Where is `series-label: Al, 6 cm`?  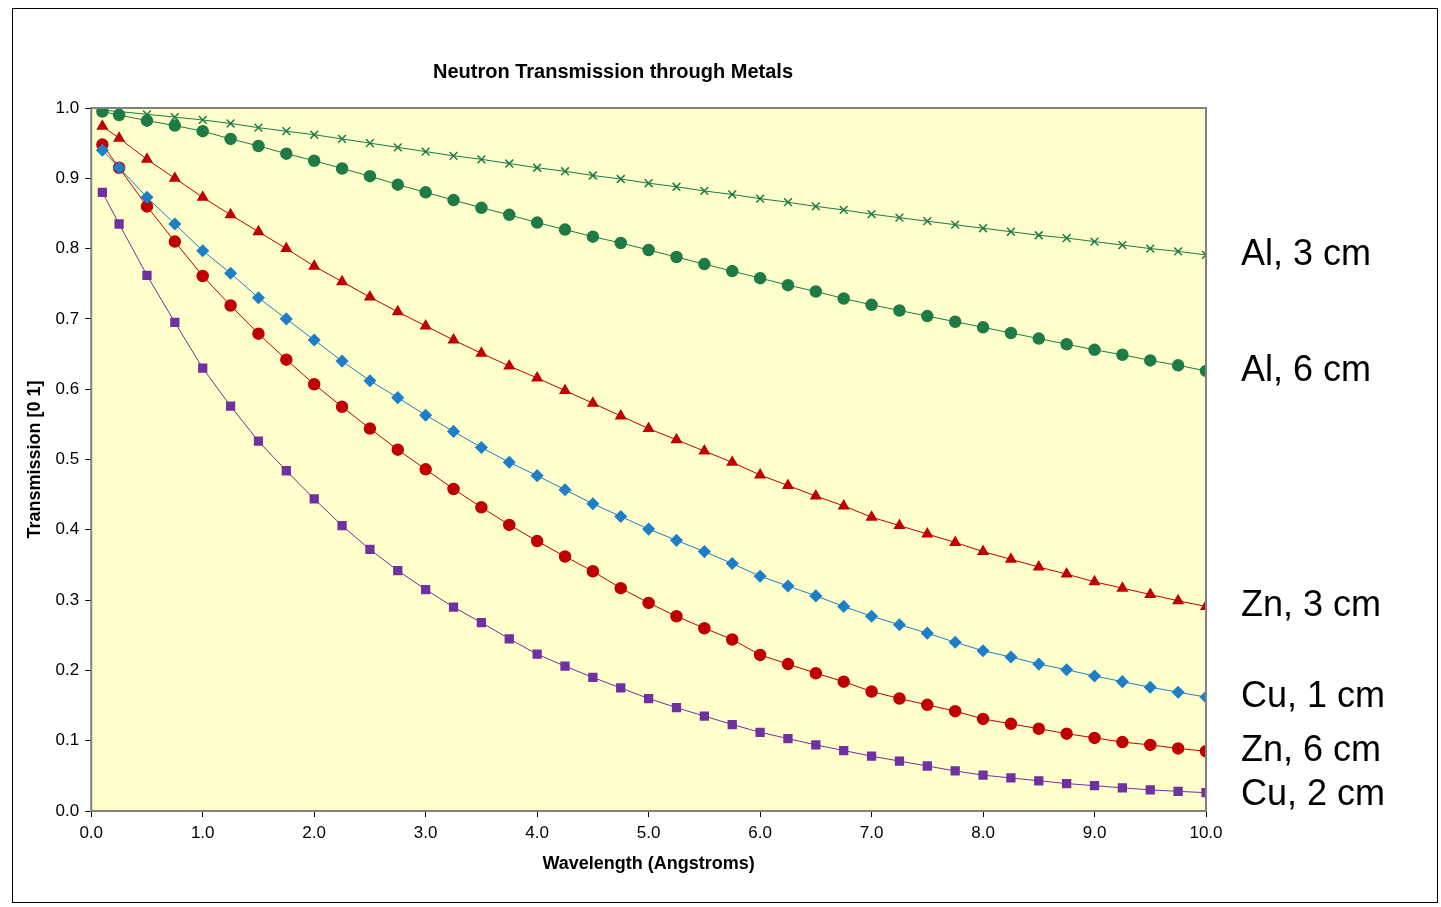
series-label: Al, 6 cm is located at coordinates (1306, 368).